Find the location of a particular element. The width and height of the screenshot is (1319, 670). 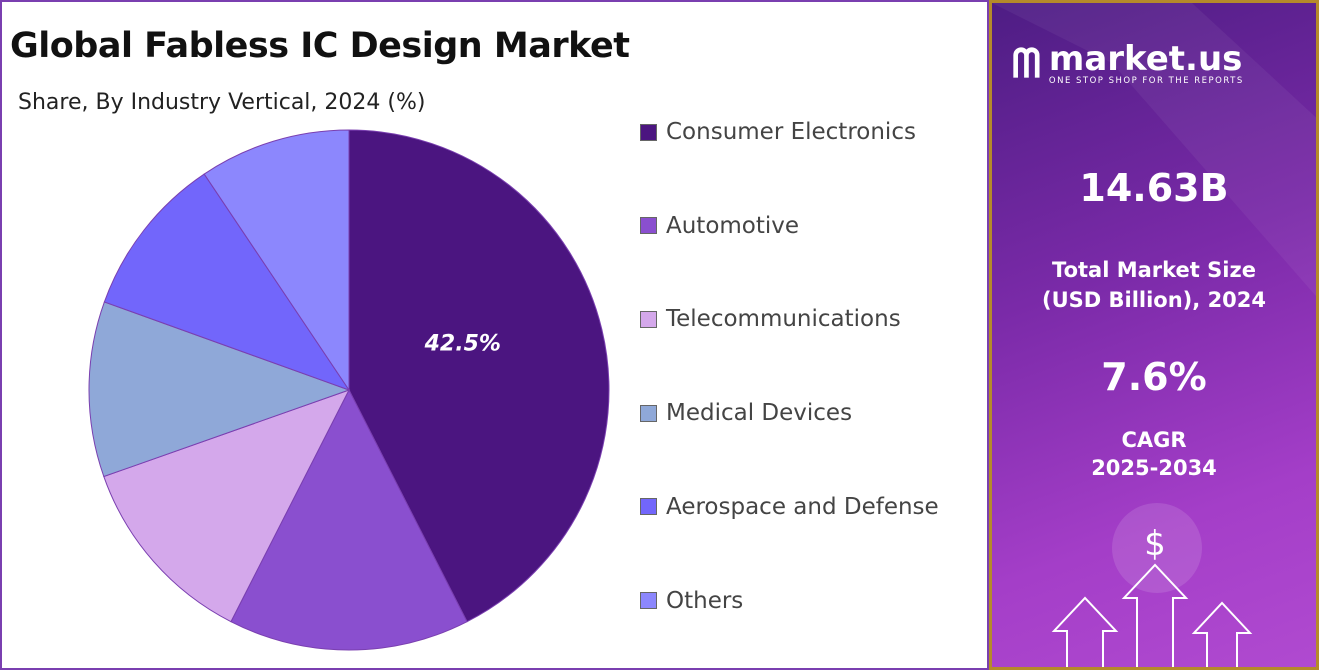

logo-mark-icon: ᗰ is located at coordinates (1026, 64).